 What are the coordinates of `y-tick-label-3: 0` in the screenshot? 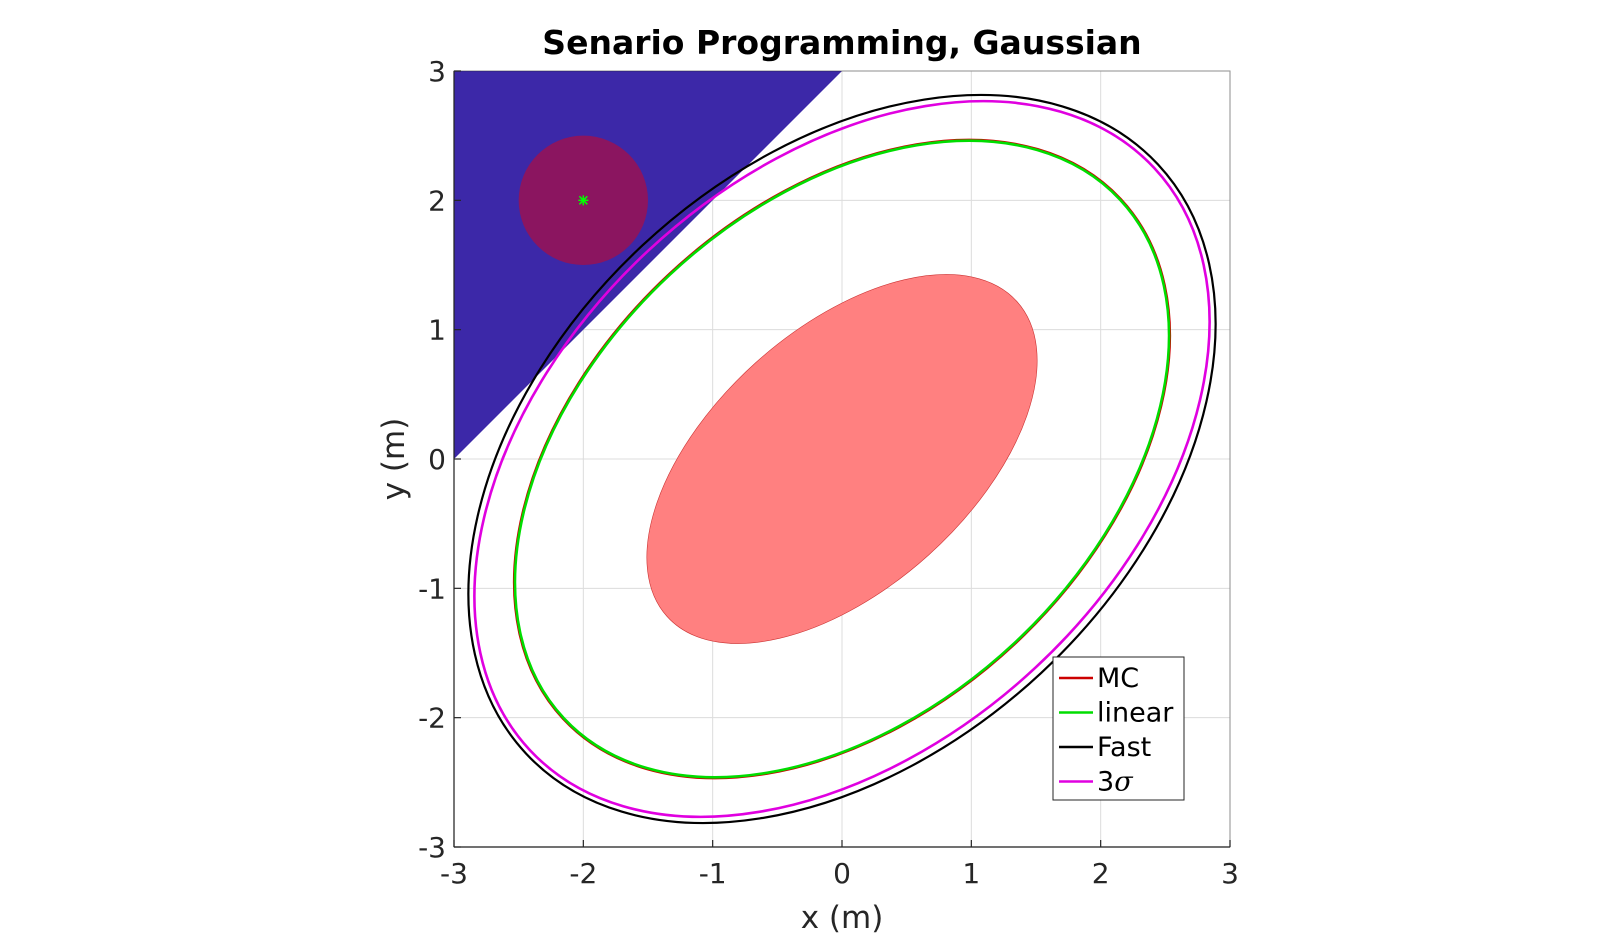 It's located at (437, 459).